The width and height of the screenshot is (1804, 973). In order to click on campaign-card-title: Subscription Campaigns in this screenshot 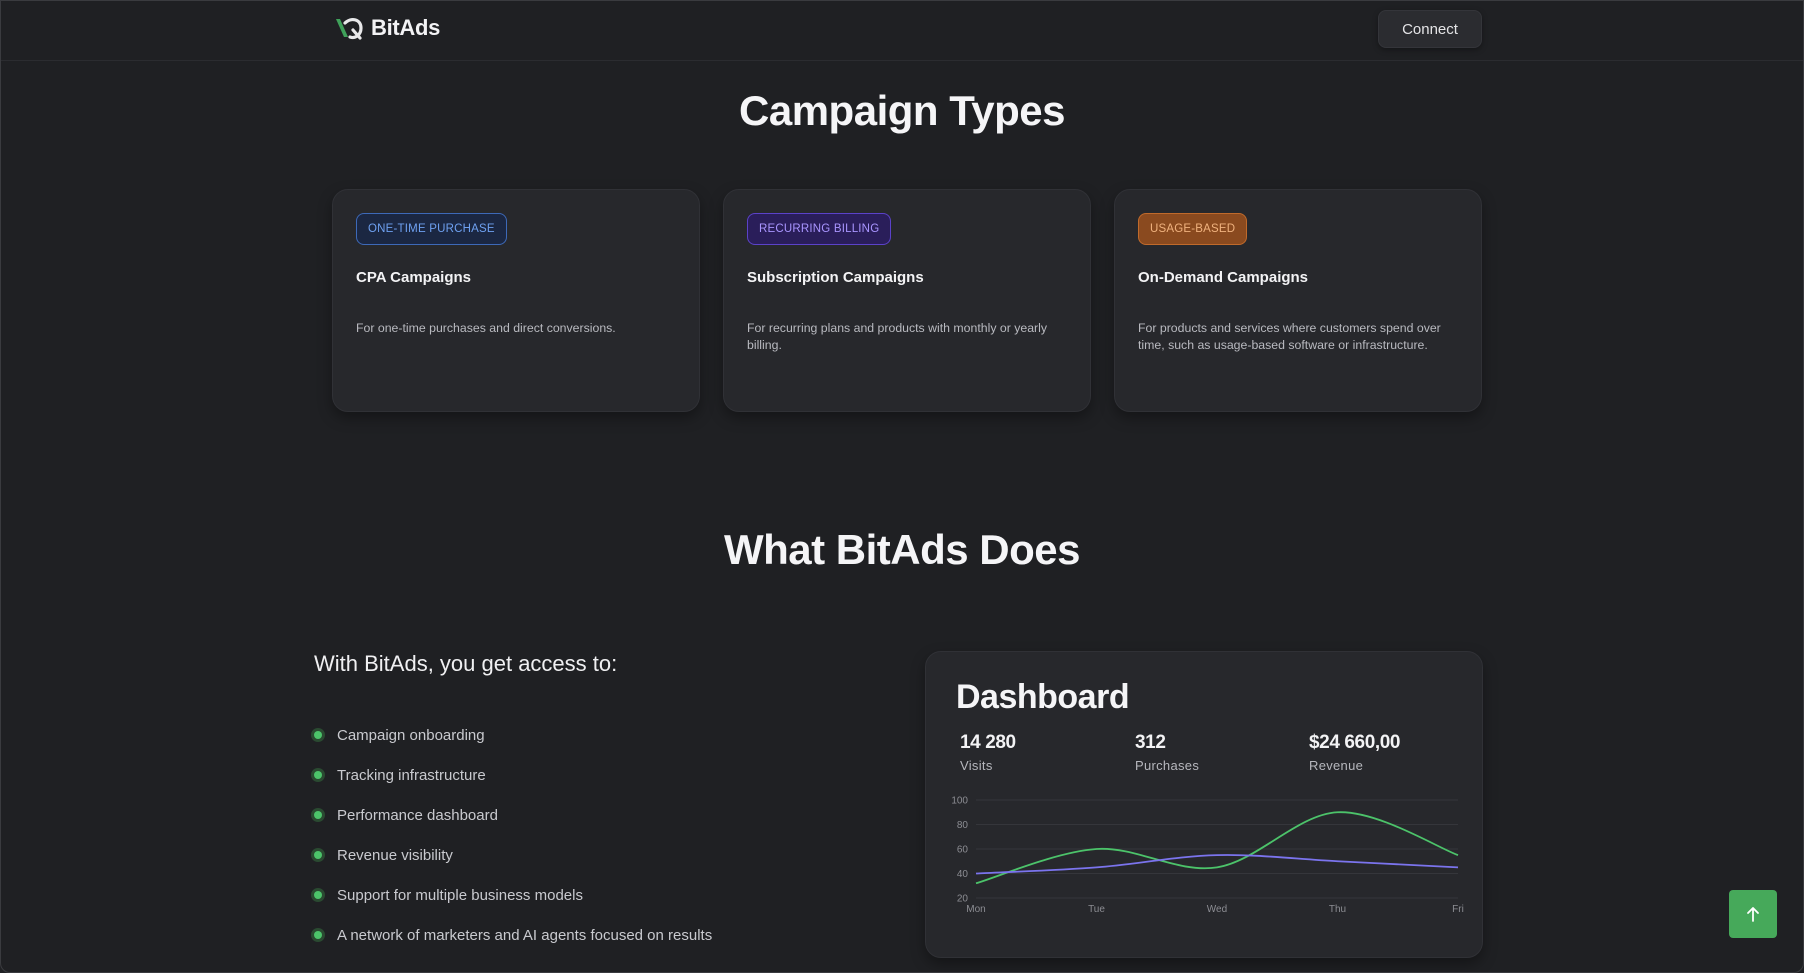, I will do `click(835, 277)`.